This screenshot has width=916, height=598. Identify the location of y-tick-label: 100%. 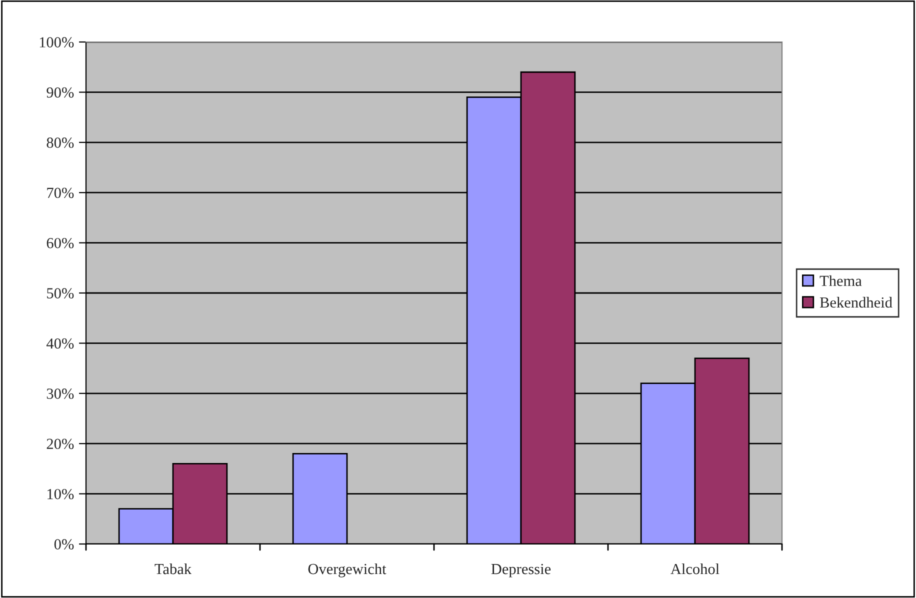
(57, 42).